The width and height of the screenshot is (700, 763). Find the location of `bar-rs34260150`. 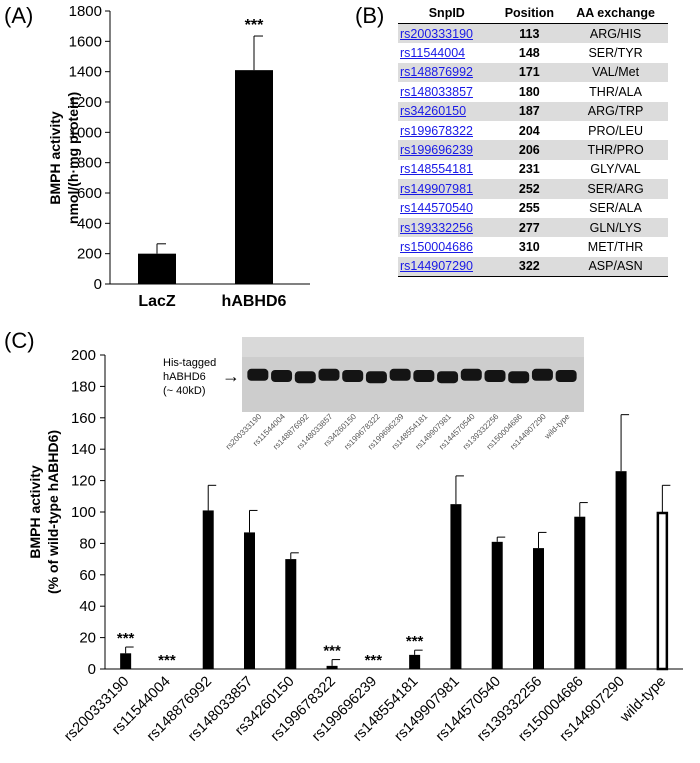

bar-rs34260150 is located at coordinates (291, 614).